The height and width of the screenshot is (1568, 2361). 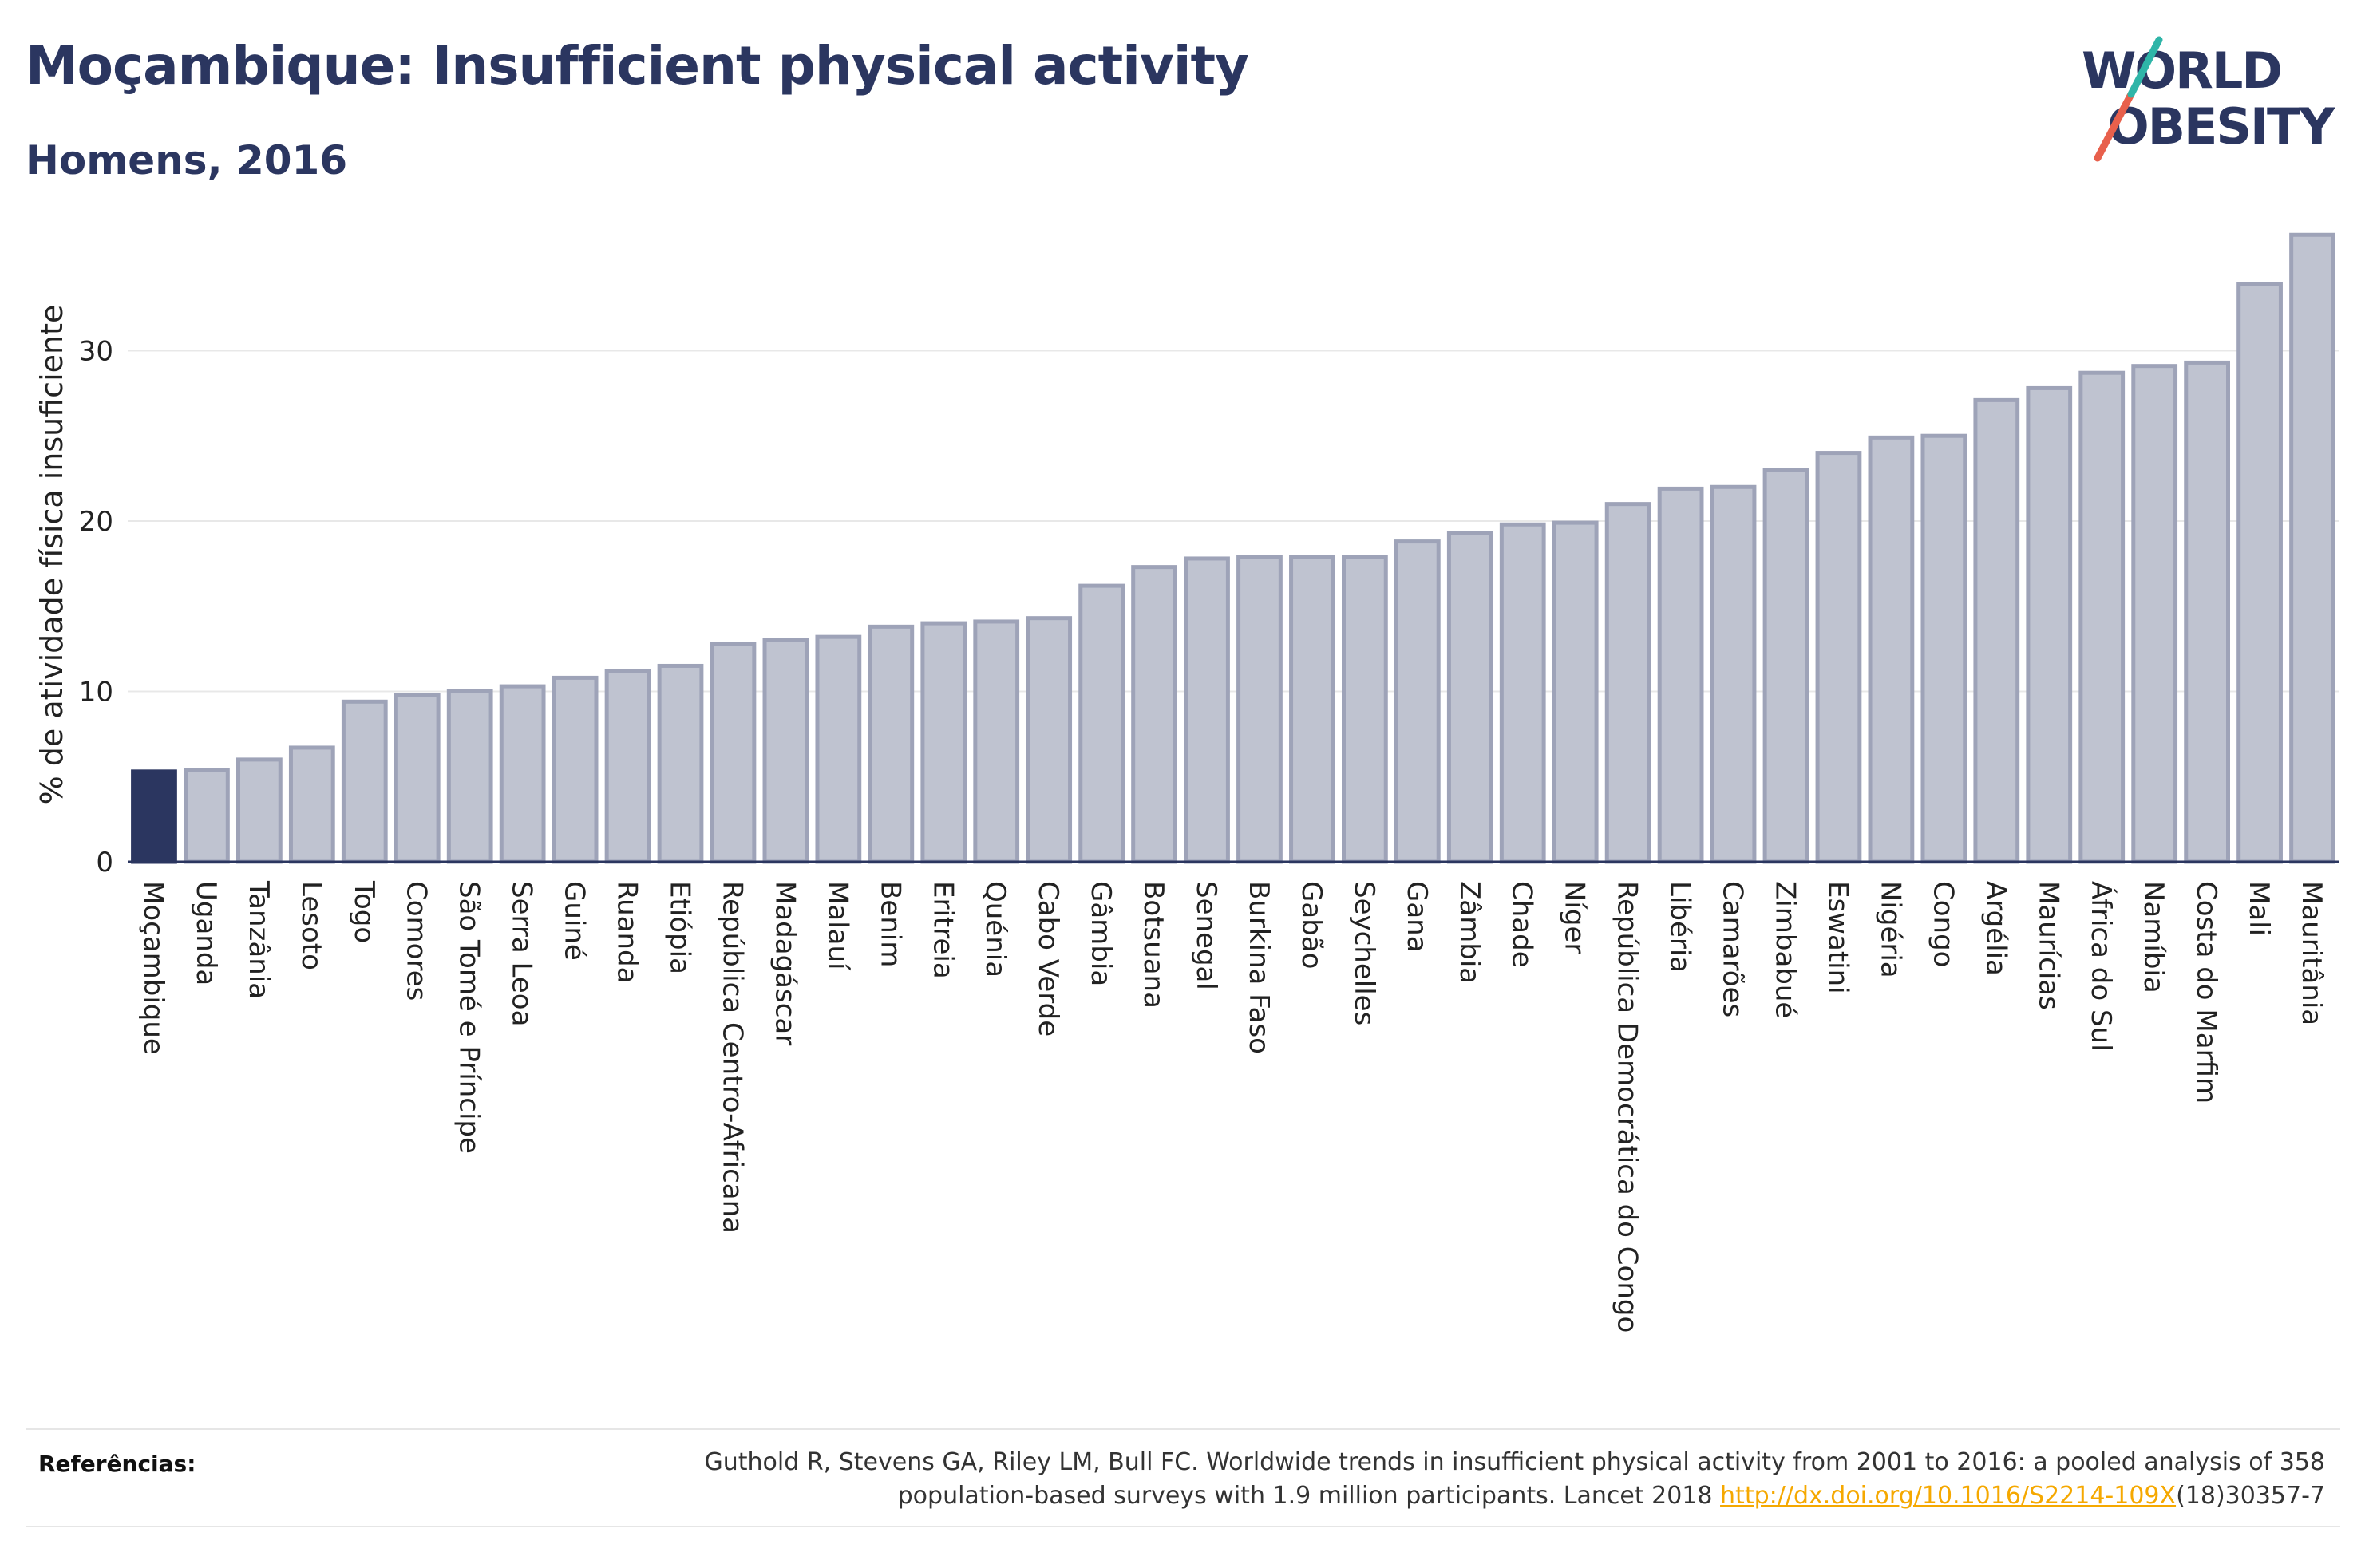 What do you see at coordinates (837, 926) in the screenshot?
I see `x-tick-label: Malauí` at bounding box center [837, 926].